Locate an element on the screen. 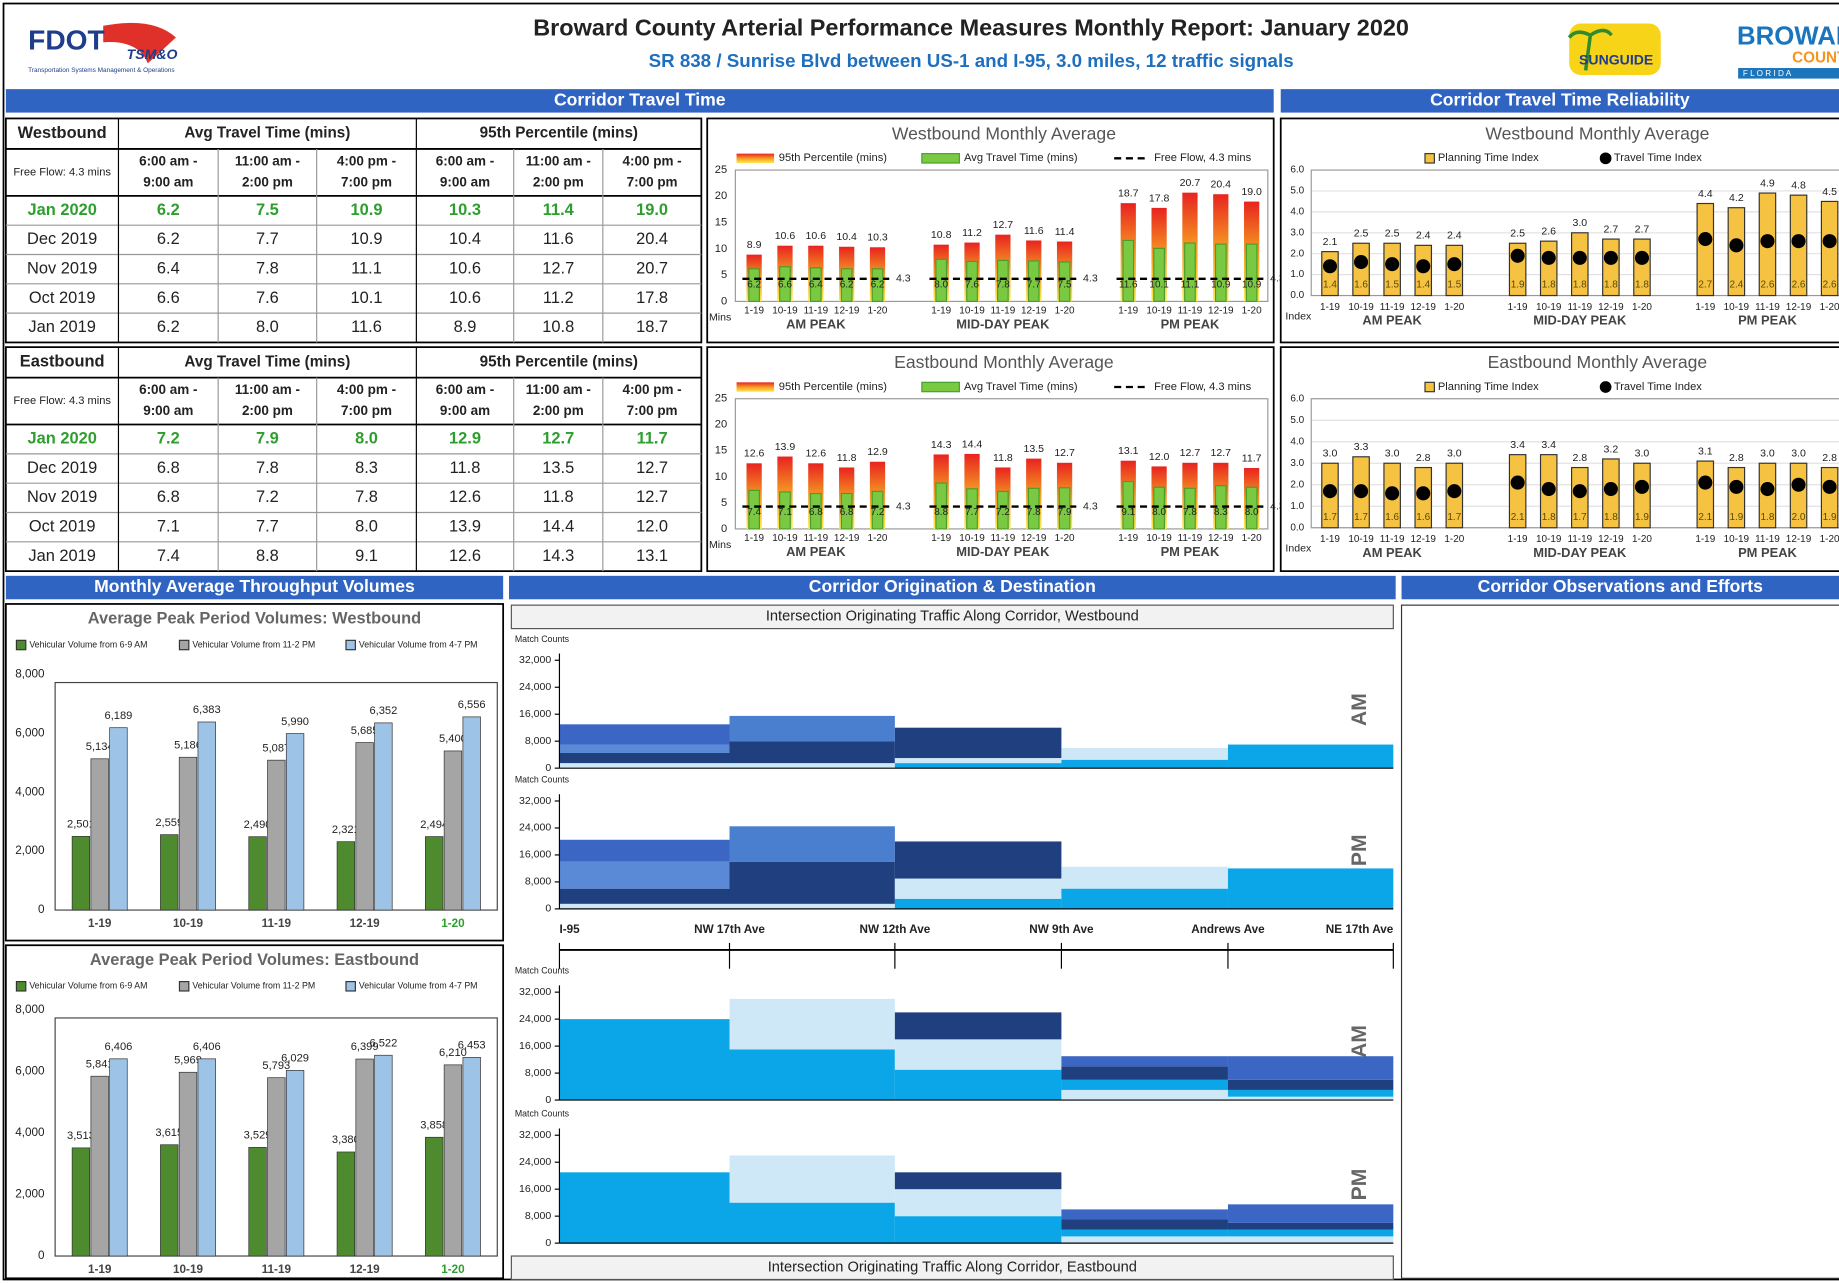 The image size is (1839, 1283). value-label: 1.8 is located at coordinates (1768, 517).